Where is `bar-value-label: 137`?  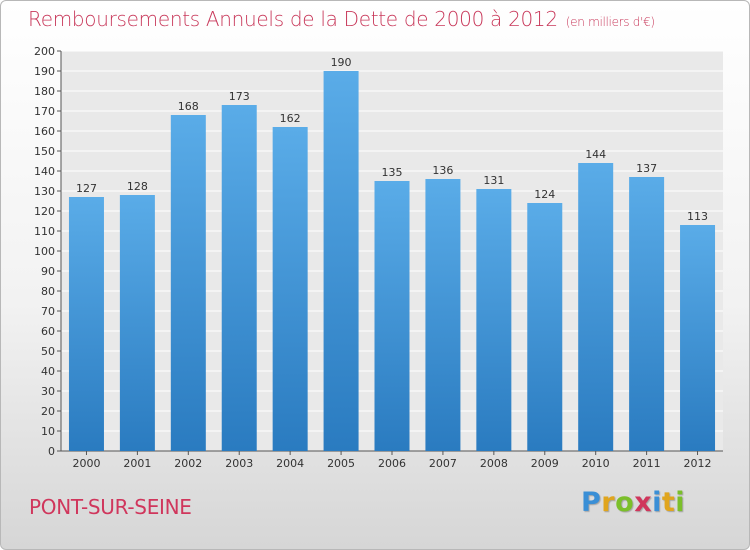
bar-value-label: 137 is located at coordinates (646, 168).